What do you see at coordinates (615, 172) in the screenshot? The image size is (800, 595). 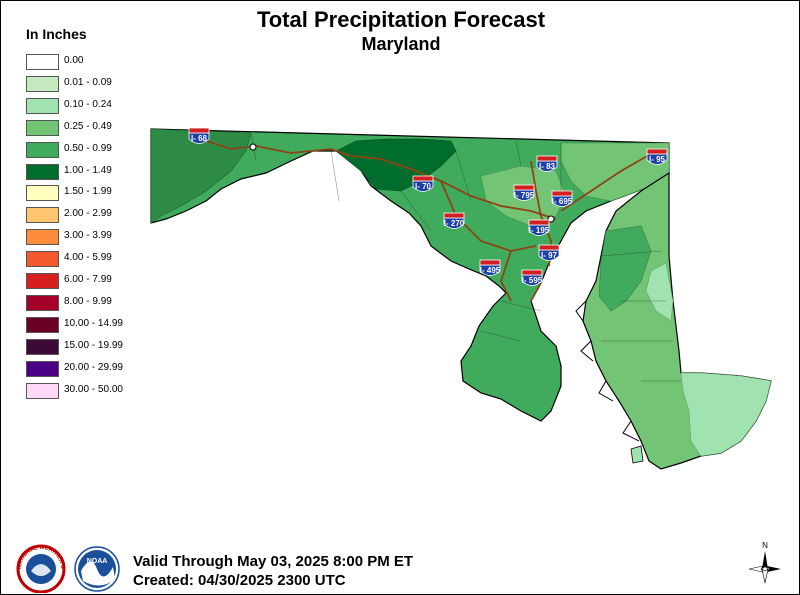 I see `harford-cecil-region` at bounding box center [615, 172].